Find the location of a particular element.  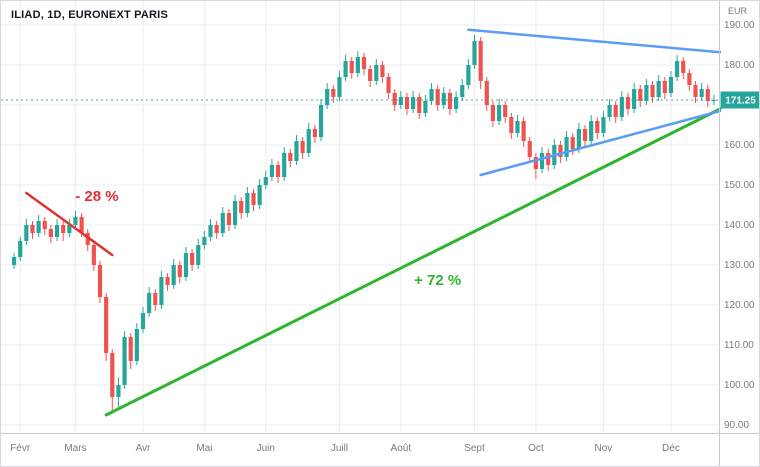

triangle-upper-trendline is located at coordinates (594, 41).